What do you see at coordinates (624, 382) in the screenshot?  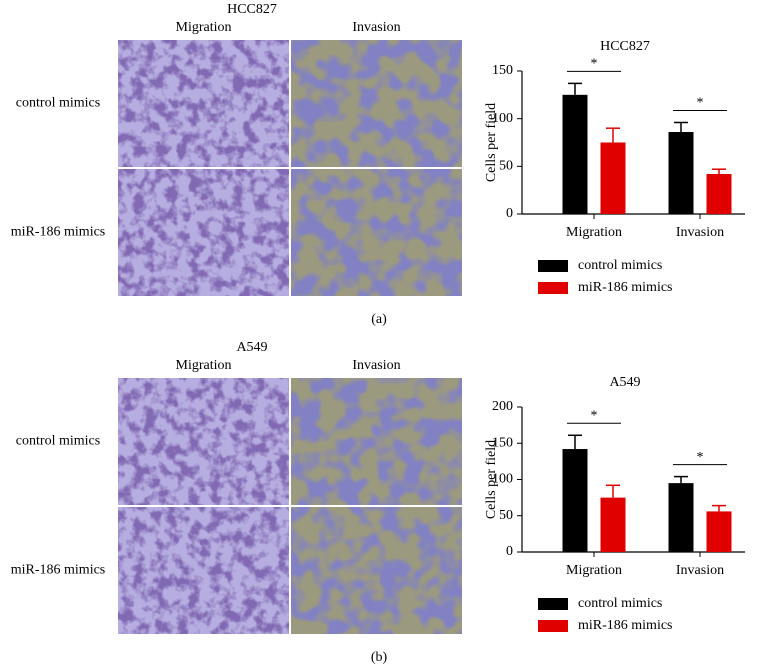 I see `chart-title: A549` at bounding box center [624, 382].